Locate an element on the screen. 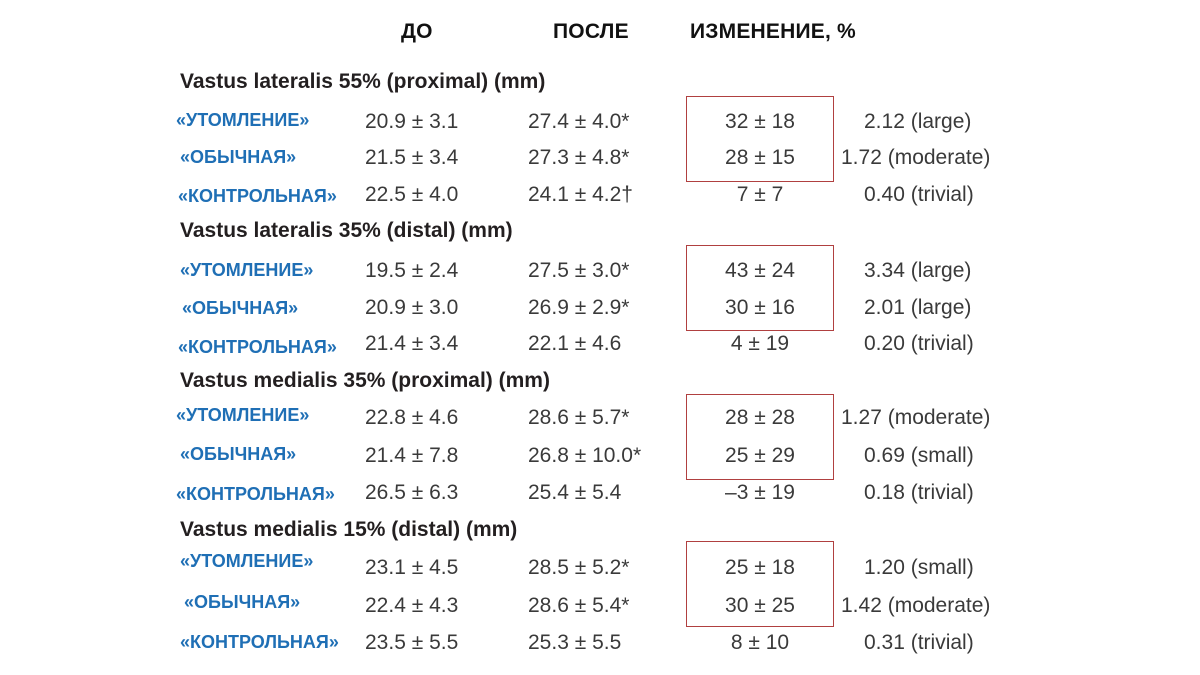  cell-after: 27.5 ± 3.0* is located at coordinates (579, 270).